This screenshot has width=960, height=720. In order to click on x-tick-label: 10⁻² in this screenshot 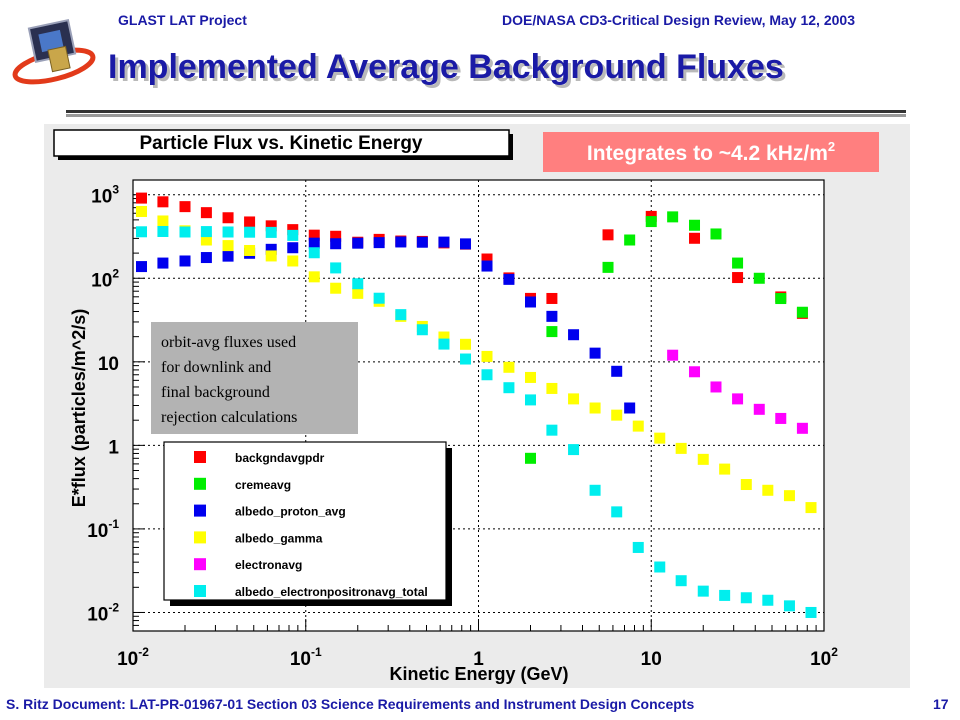, I will do `click(133, 657)`.